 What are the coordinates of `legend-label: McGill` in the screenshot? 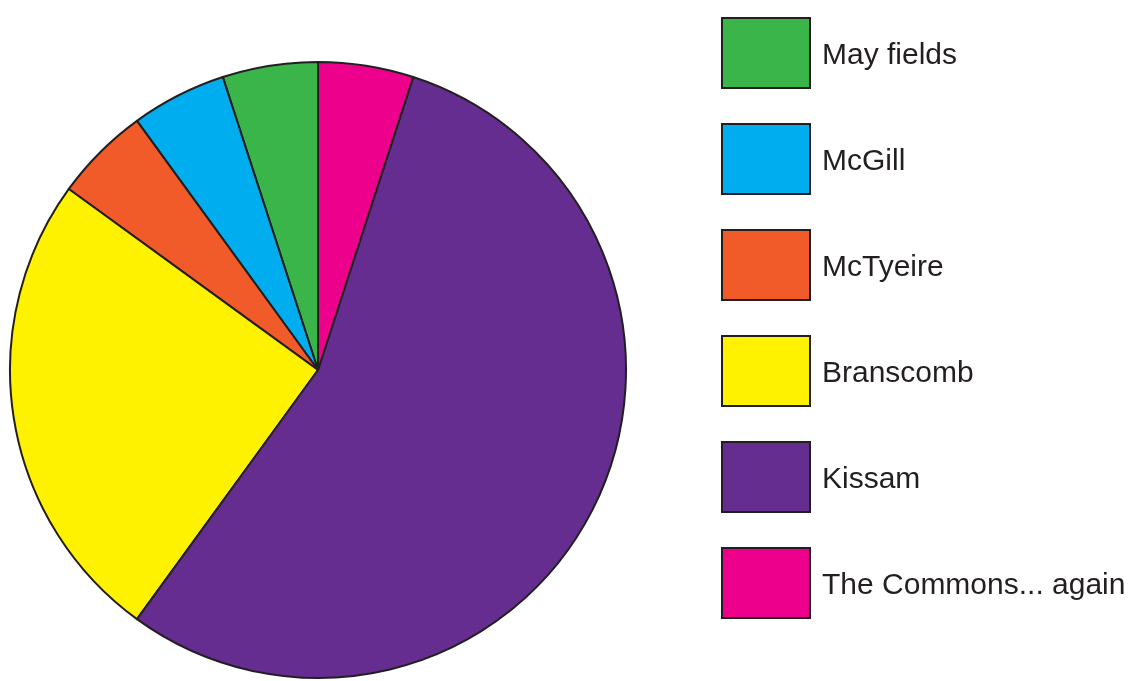 It's located at (864, 159).